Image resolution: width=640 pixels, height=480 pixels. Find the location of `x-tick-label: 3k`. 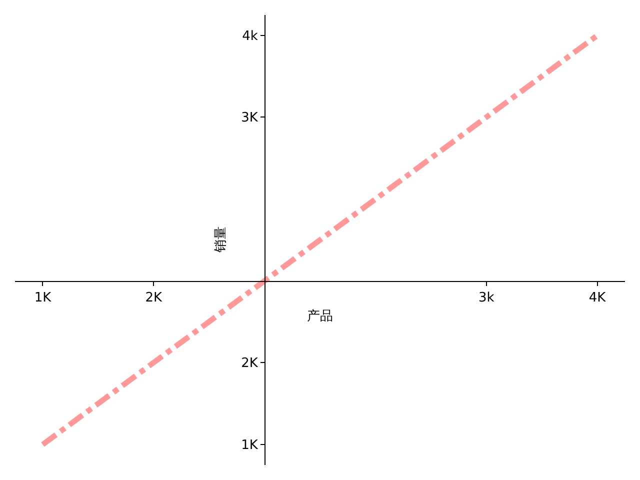

x-tick-label: 3k is located at coordinates (486, 298).